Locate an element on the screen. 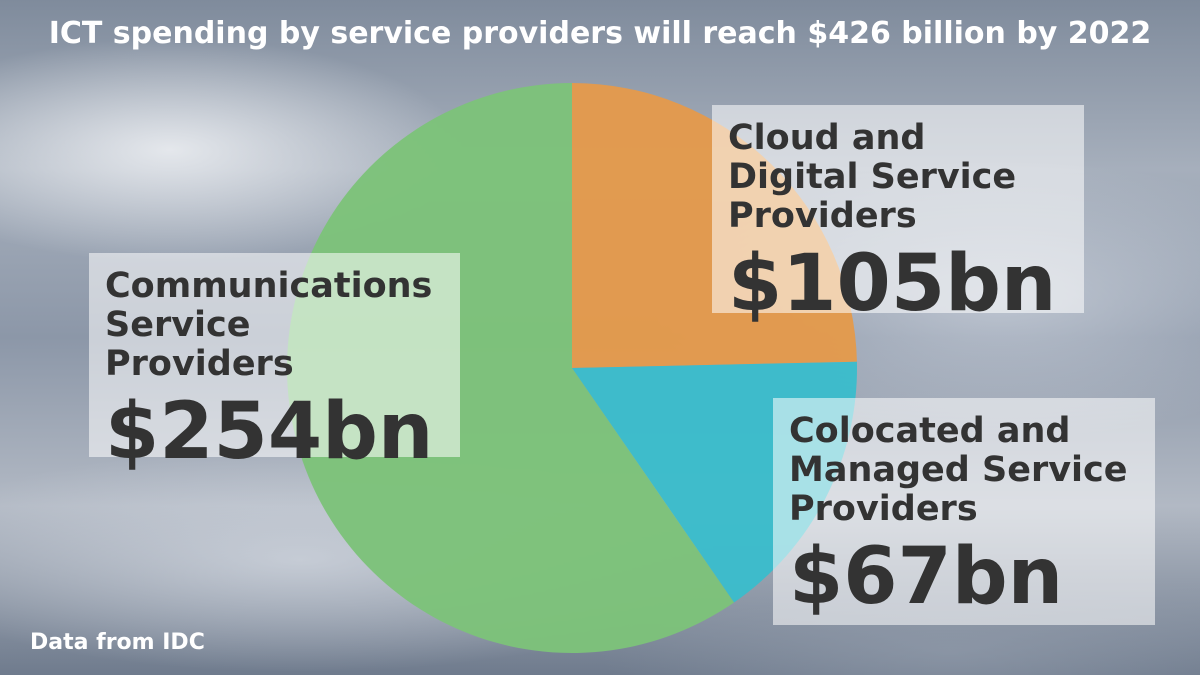 The width and height of the screenshot is (1200, 675). label-box: Communications Service Providers $254bn is located at coordinates (274, 365).